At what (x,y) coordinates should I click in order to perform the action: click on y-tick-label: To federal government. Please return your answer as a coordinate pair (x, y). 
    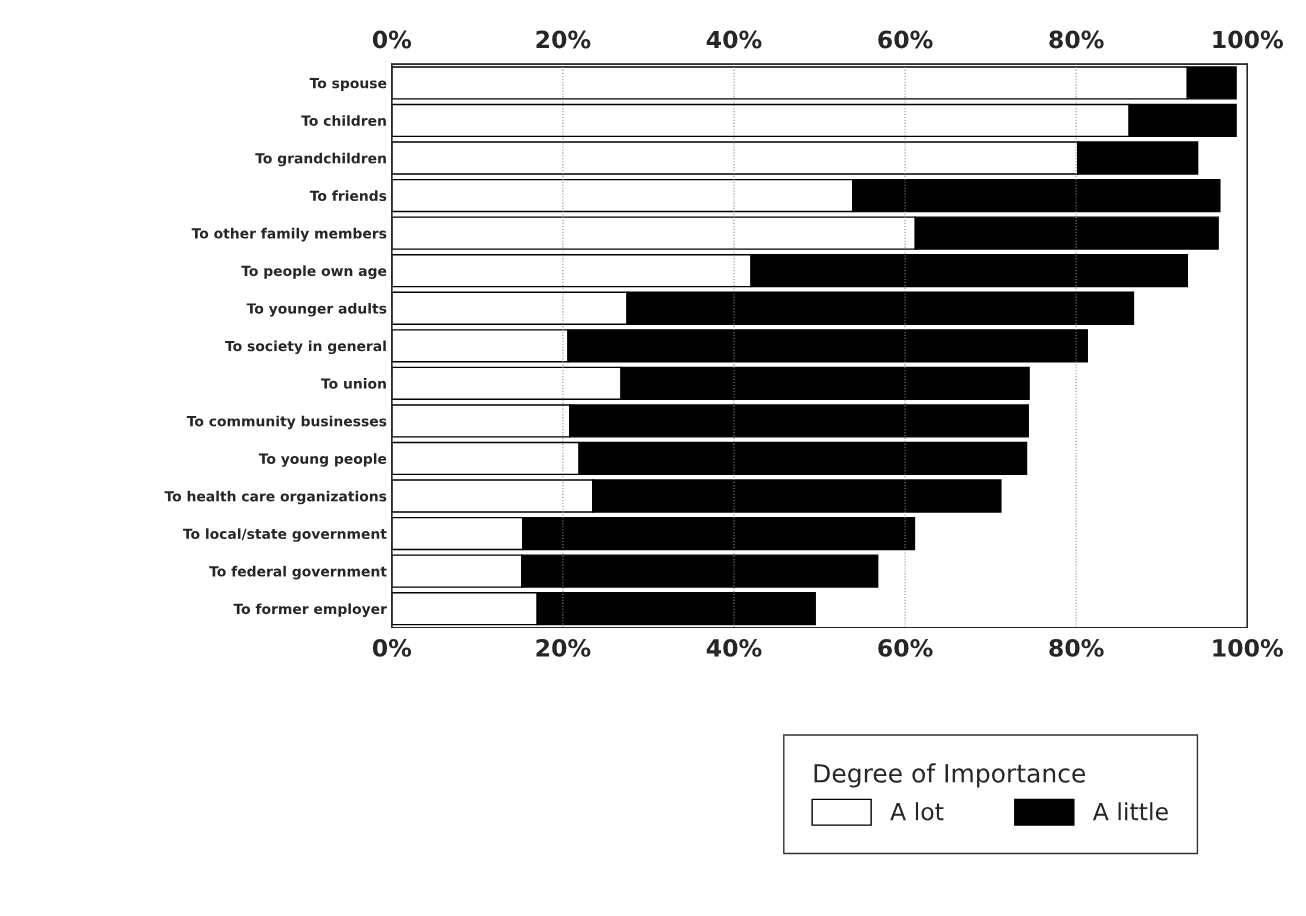
    Looking at the image, I should click on (298, 572).